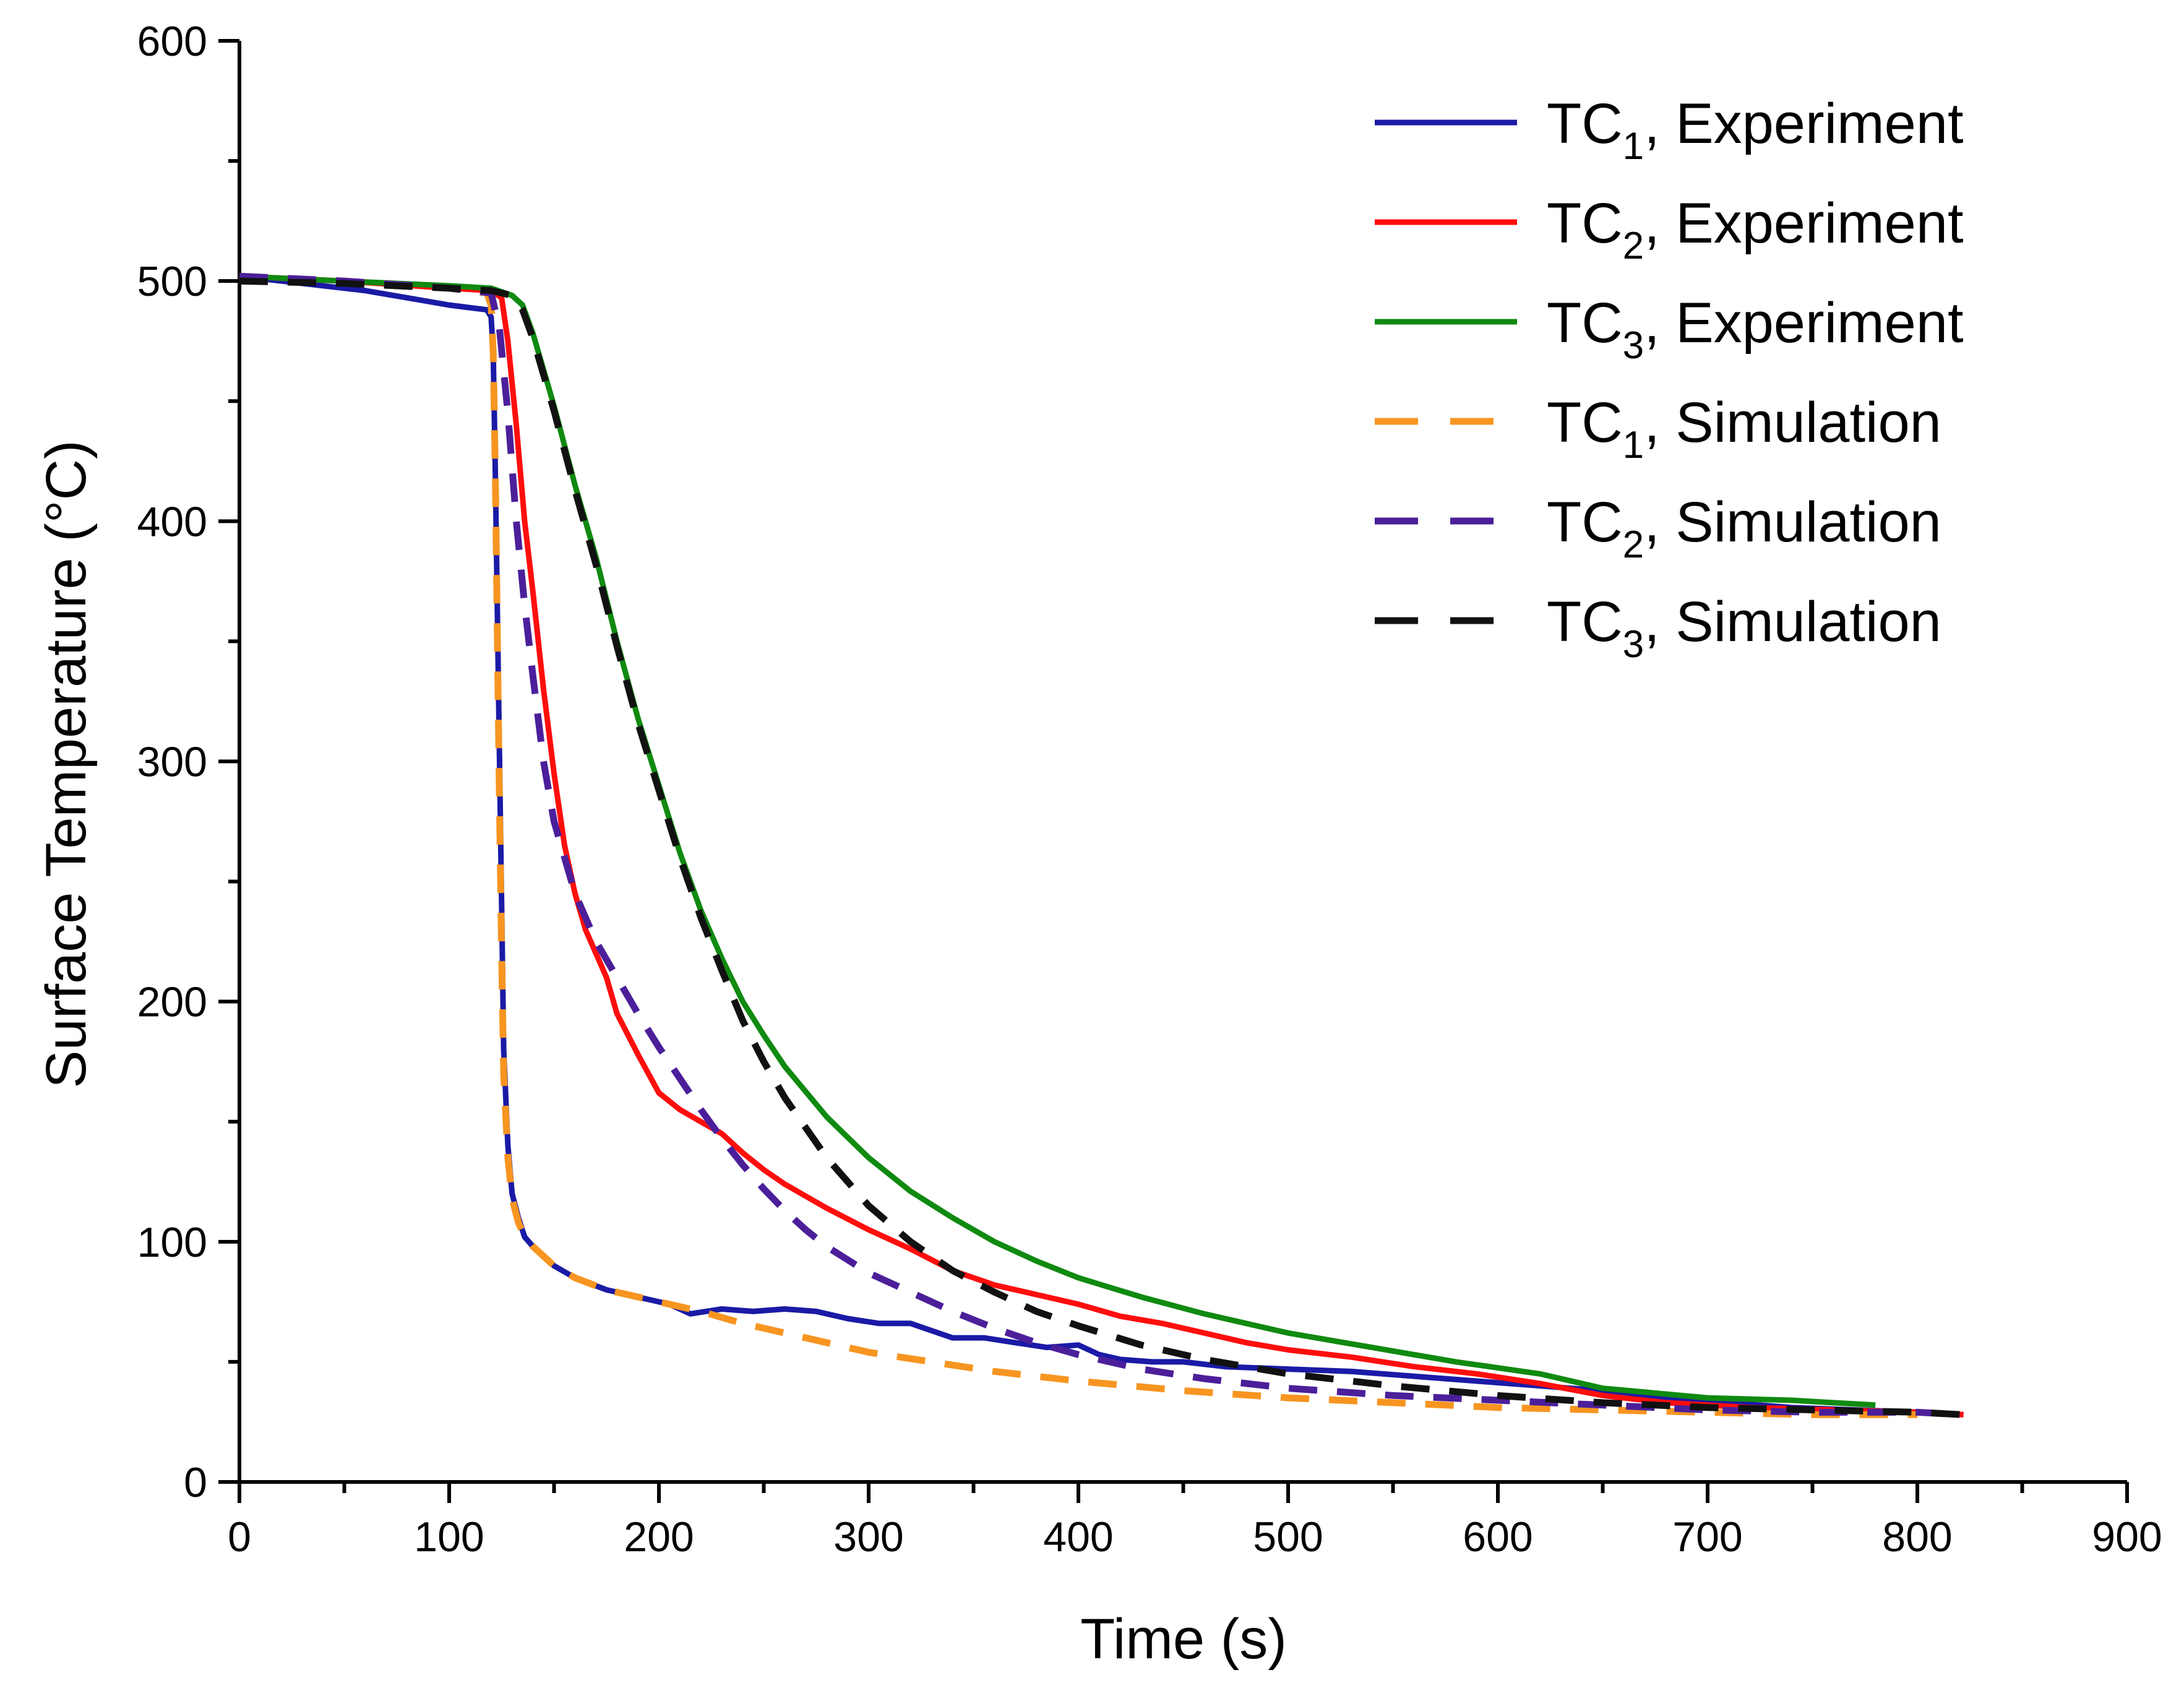  I want to click on x-tick-label: 700, so click(1707, 1537).